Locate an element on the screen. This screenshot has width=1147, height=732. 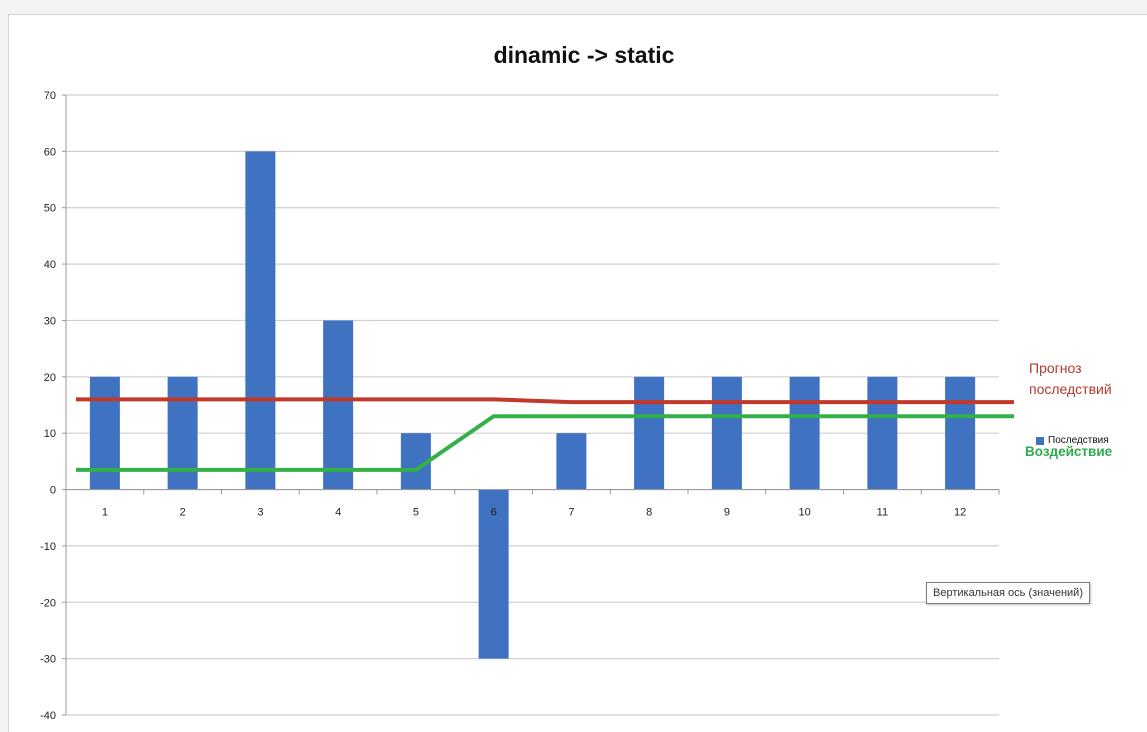
legend-label: Последствия is located at coordinates (1078, 440).